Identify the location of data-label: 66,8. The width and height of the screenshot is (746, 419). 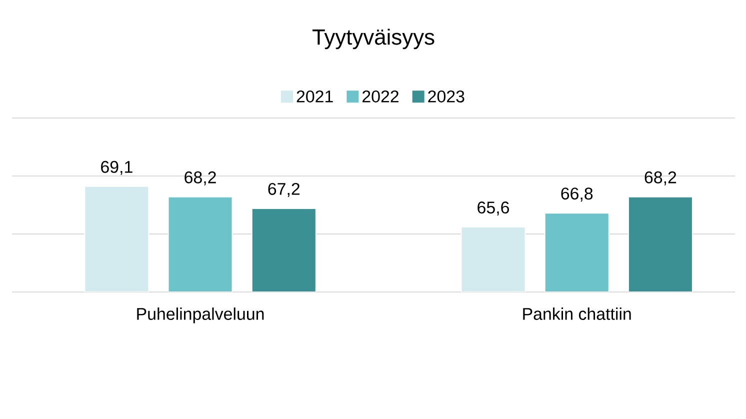
(577, 195).